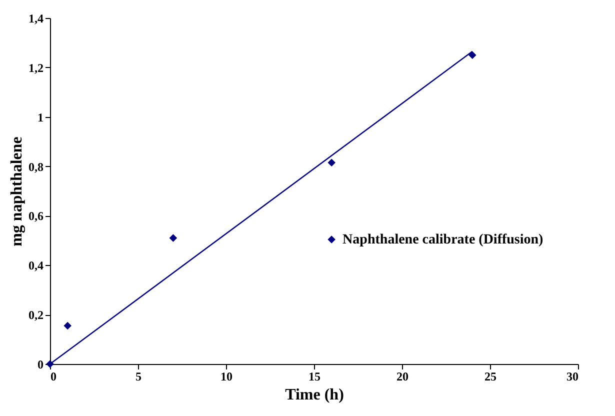  Describe the element at coordinates (36, 265) in the screenshot. I see `y-tick-label: 0,4` at that location.